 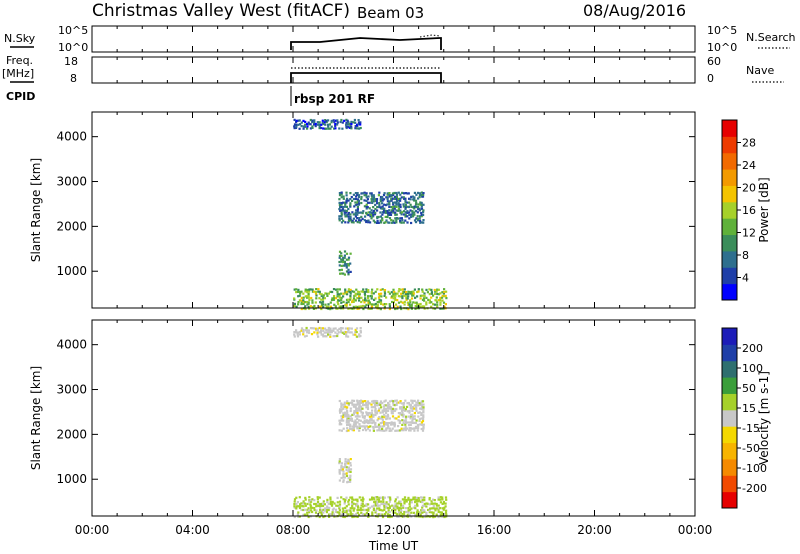 What do you see at coordinates (722, 30) in the screenshot?
I see `nsky-right-tick-high: 10^5` at bounding box center [722, 30].